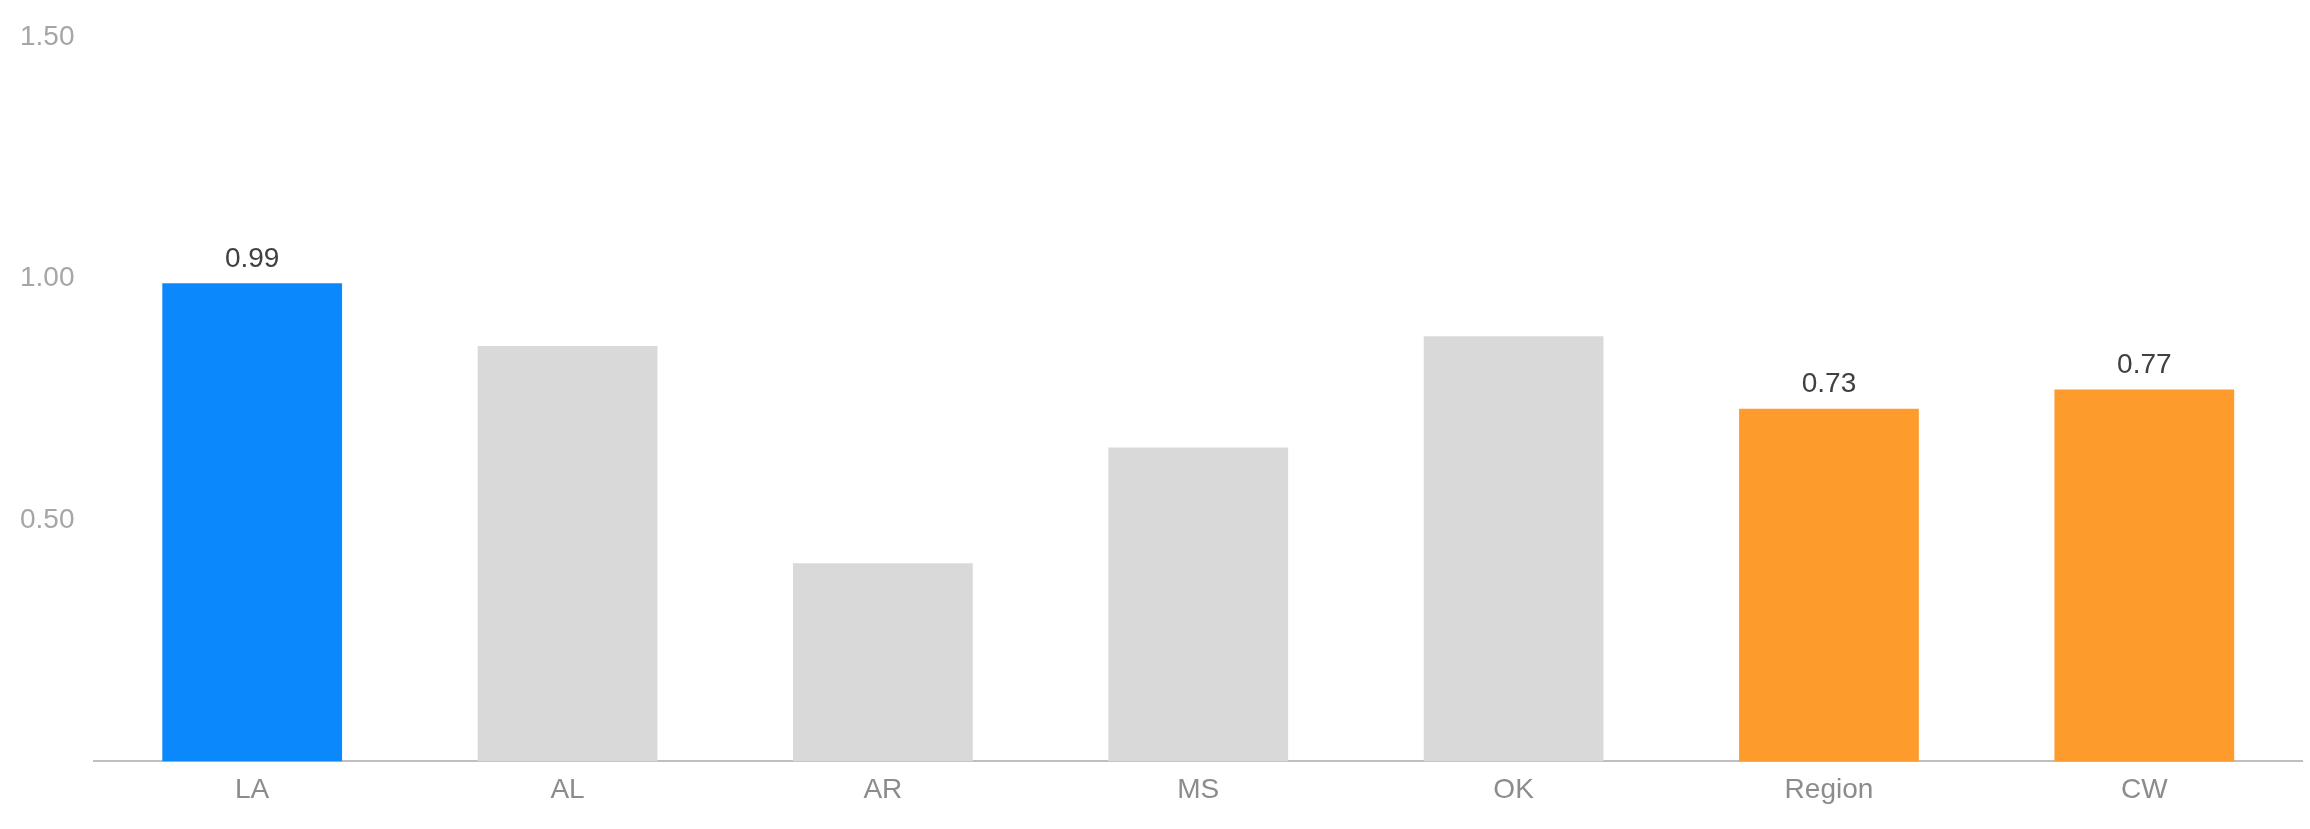 This screenshot has height=829, width=2310. Describe the element at coordinates (2144, 364) in the screenshot. I see `data-label: 0.77` at that location.